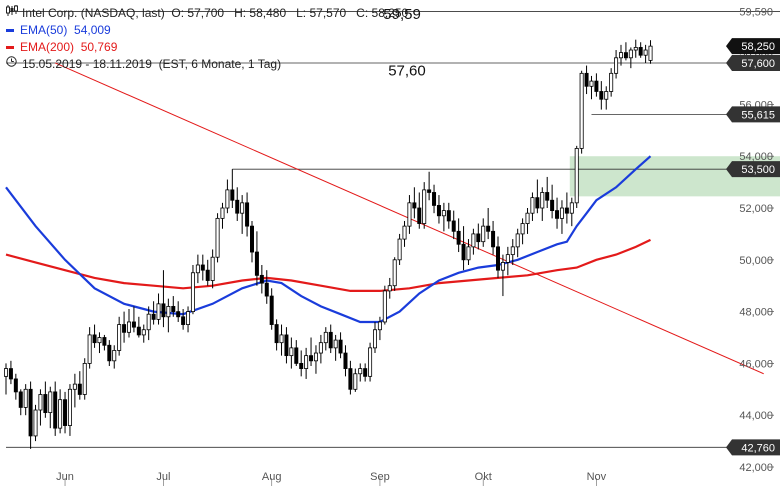 This screenshot has height=486, width=780. Describe the element at coordinates (758, 170) in the screenshot. I see `price-badge-label: 53,500` at that location.